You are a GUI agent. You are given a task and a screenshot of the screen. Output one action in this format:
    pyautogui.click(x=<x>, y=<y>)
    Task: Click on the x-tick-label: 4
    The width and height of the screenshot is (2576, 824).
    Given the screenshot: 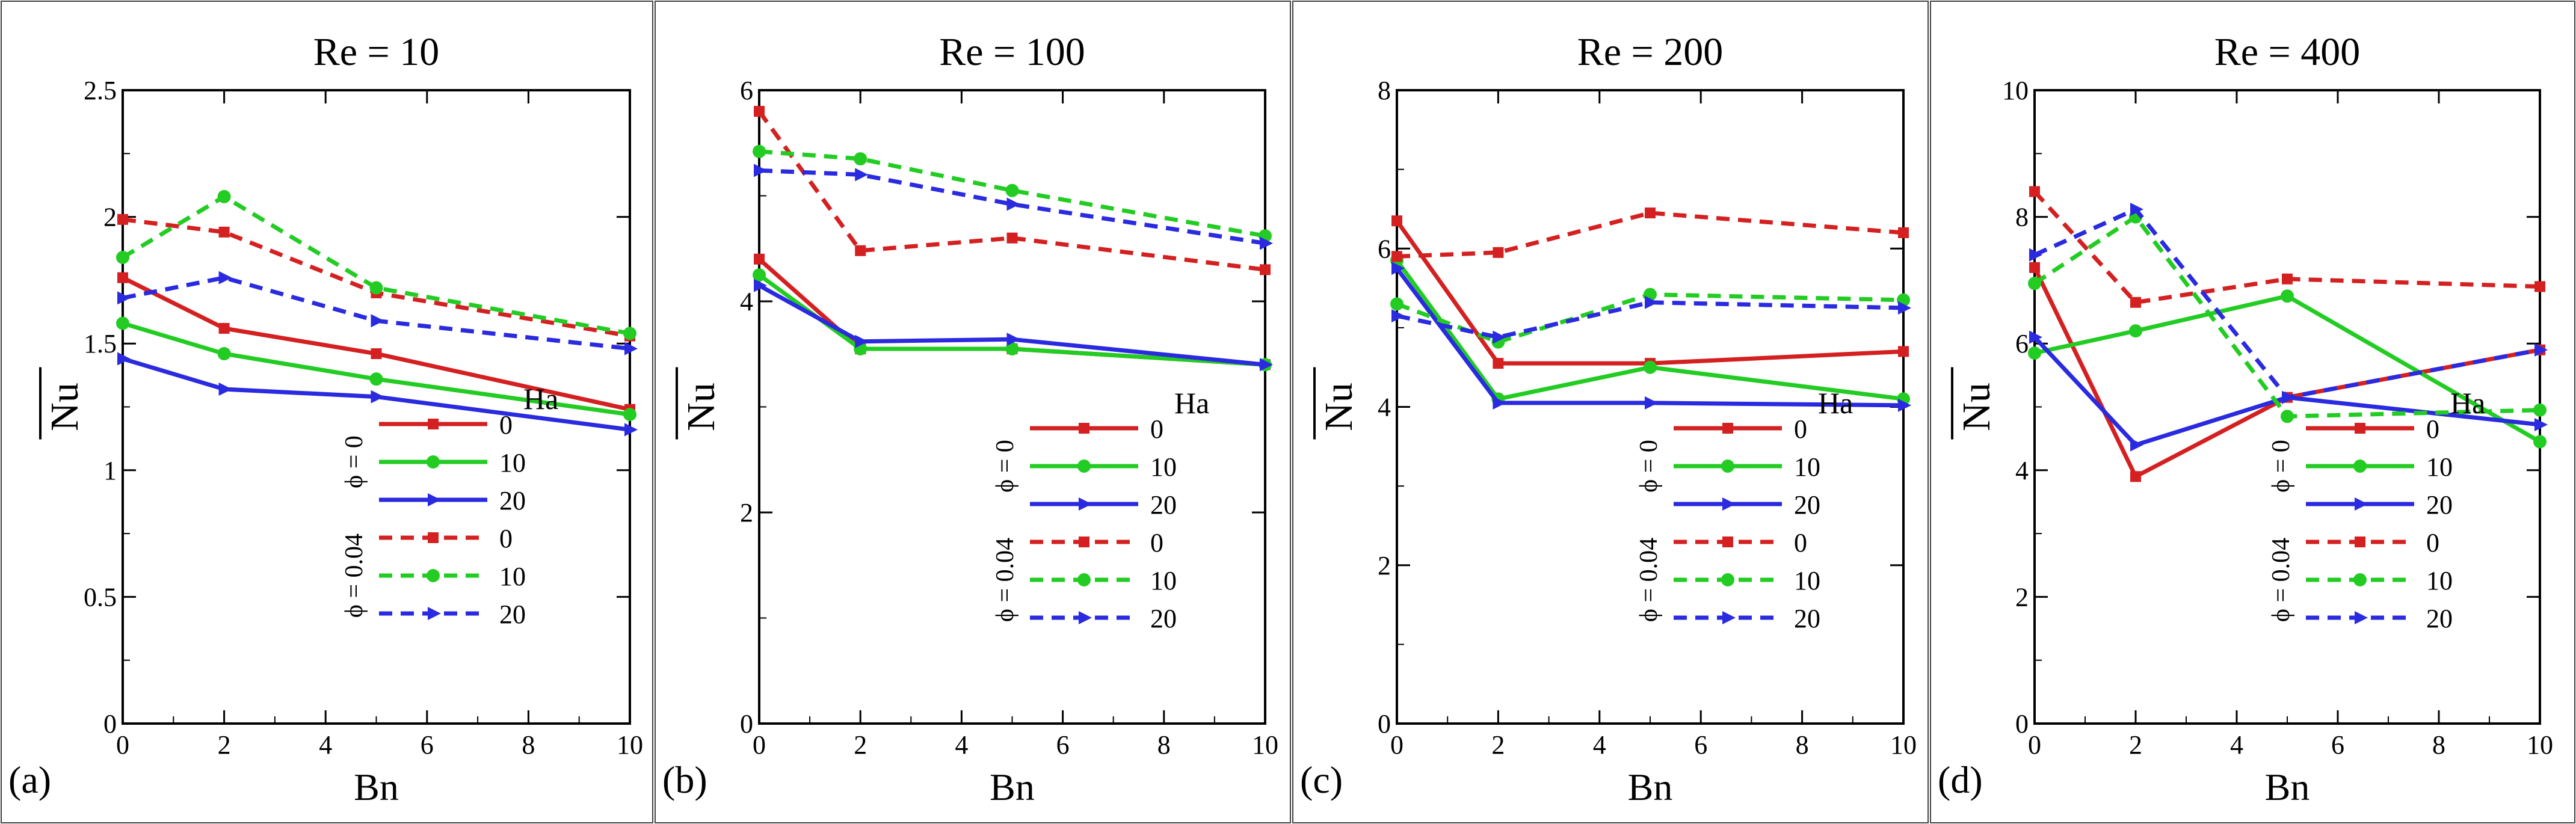 What is the action you would take?
    pyautogui.click(x=1599, y=745)
    